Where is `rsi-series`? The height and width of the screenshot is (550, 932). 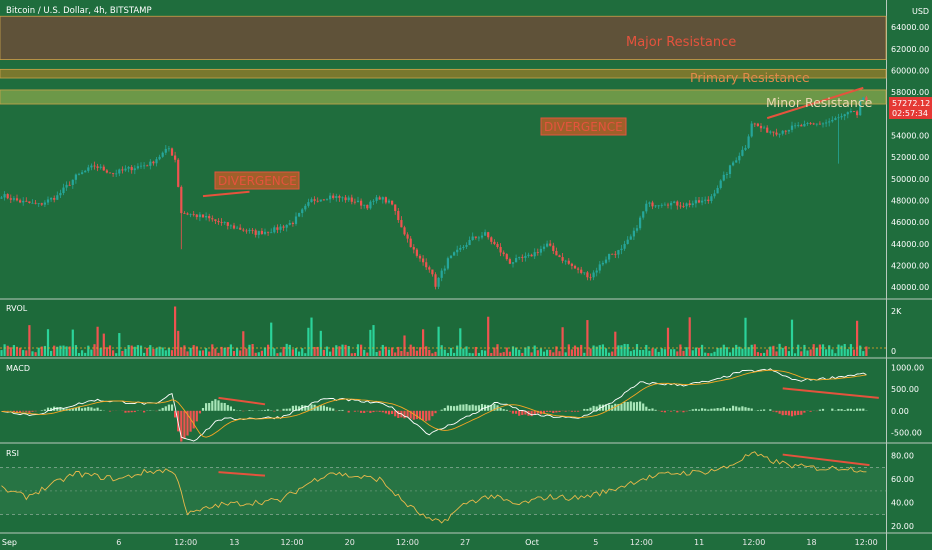
rsi-series is located at coordinates (443, 487).